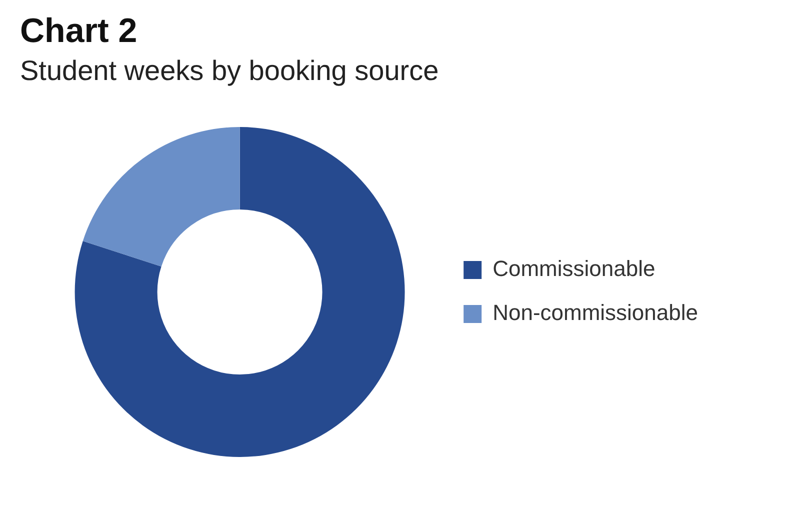 This screenshot has height=530, width=800. What do you see at coordinates (595, 313) in the screenshot?
I see `legend-label: Non-commissionable` at bounding box center [595, 313].